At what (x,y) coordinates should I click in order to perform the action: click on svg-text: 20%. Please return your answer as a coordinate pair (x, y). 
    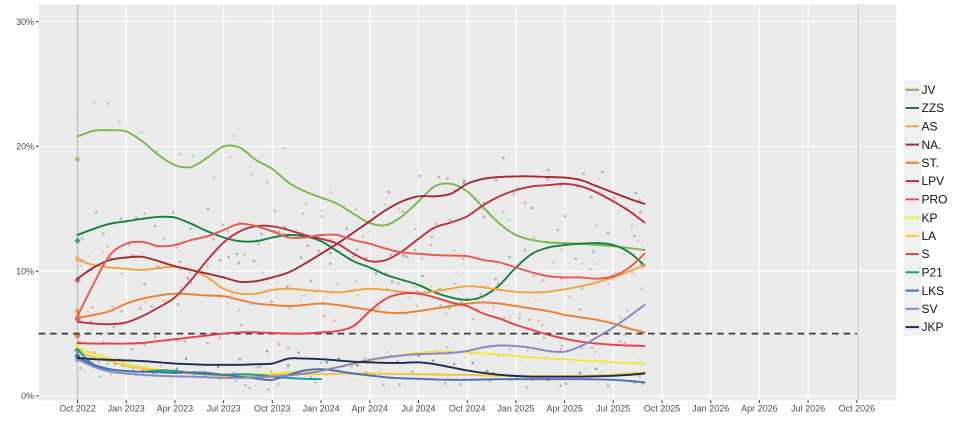
    Looking at the image, I should click on (25, 147).